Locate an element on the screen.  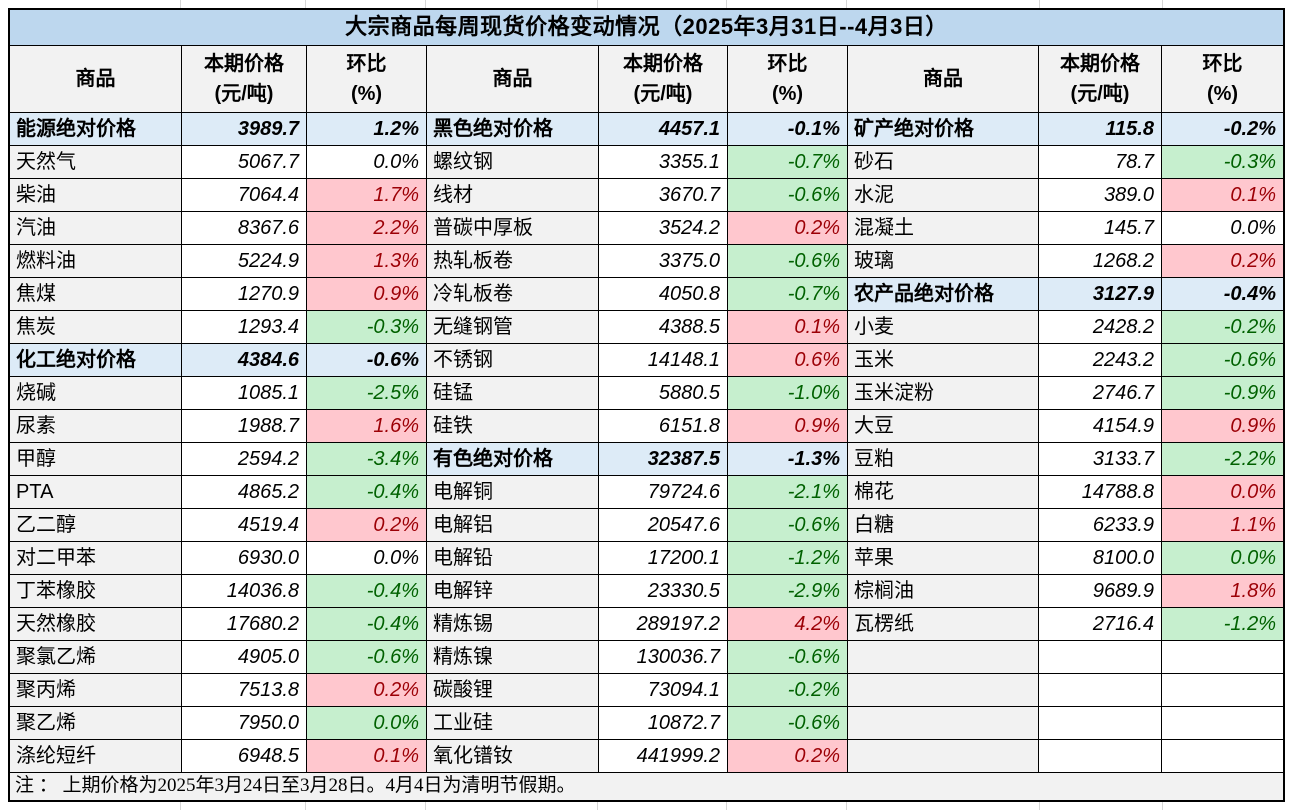
pct-cell: 1.7% is located at coordinates (366, 195).